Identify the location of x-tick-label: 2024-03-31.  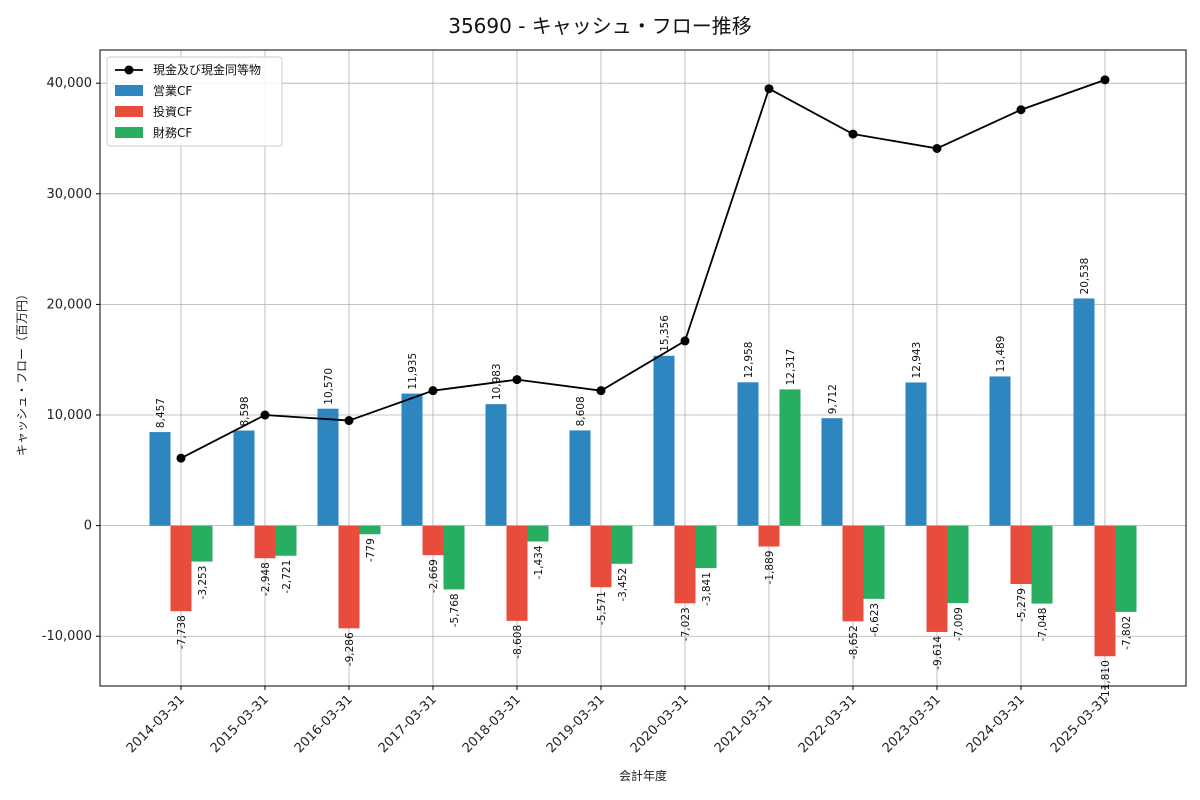
(996, 724).